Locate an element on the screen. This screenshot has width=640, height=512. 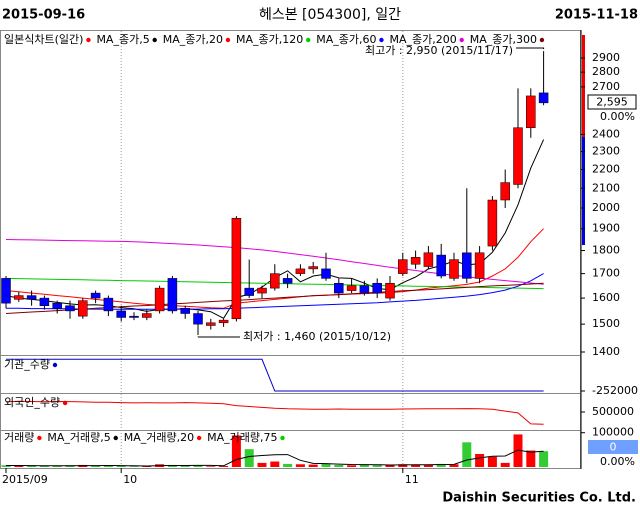
x-tick-label: 2015/09 is located at coordinates (25, 479).